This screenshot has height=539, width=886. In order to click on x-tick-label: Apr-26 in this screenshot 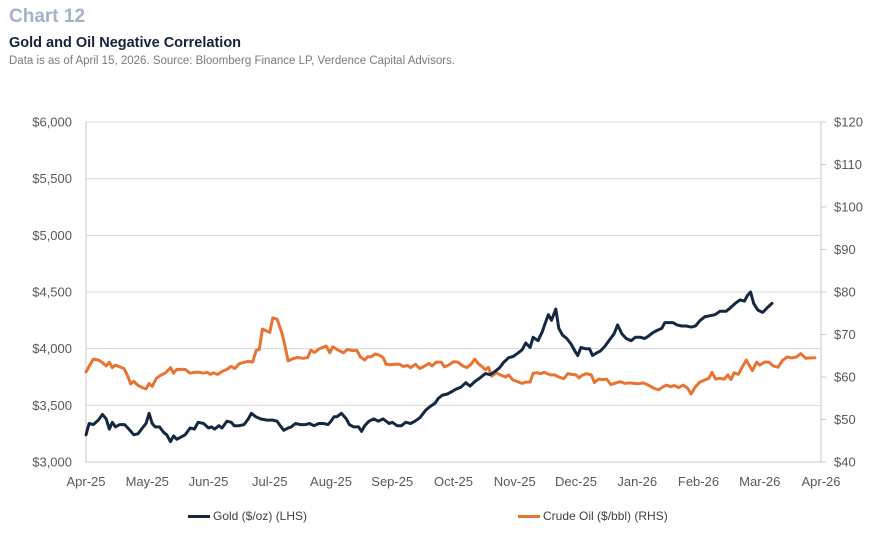, I will do `click(820, 481)`.